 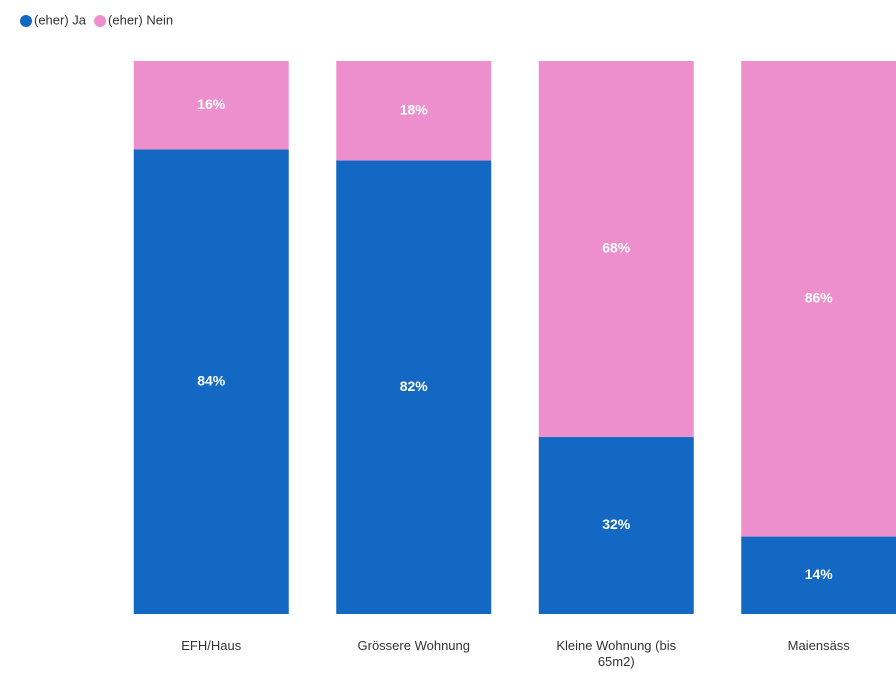 I want to click on legend-label: (eher) Ja, so click(x=60, y=19).